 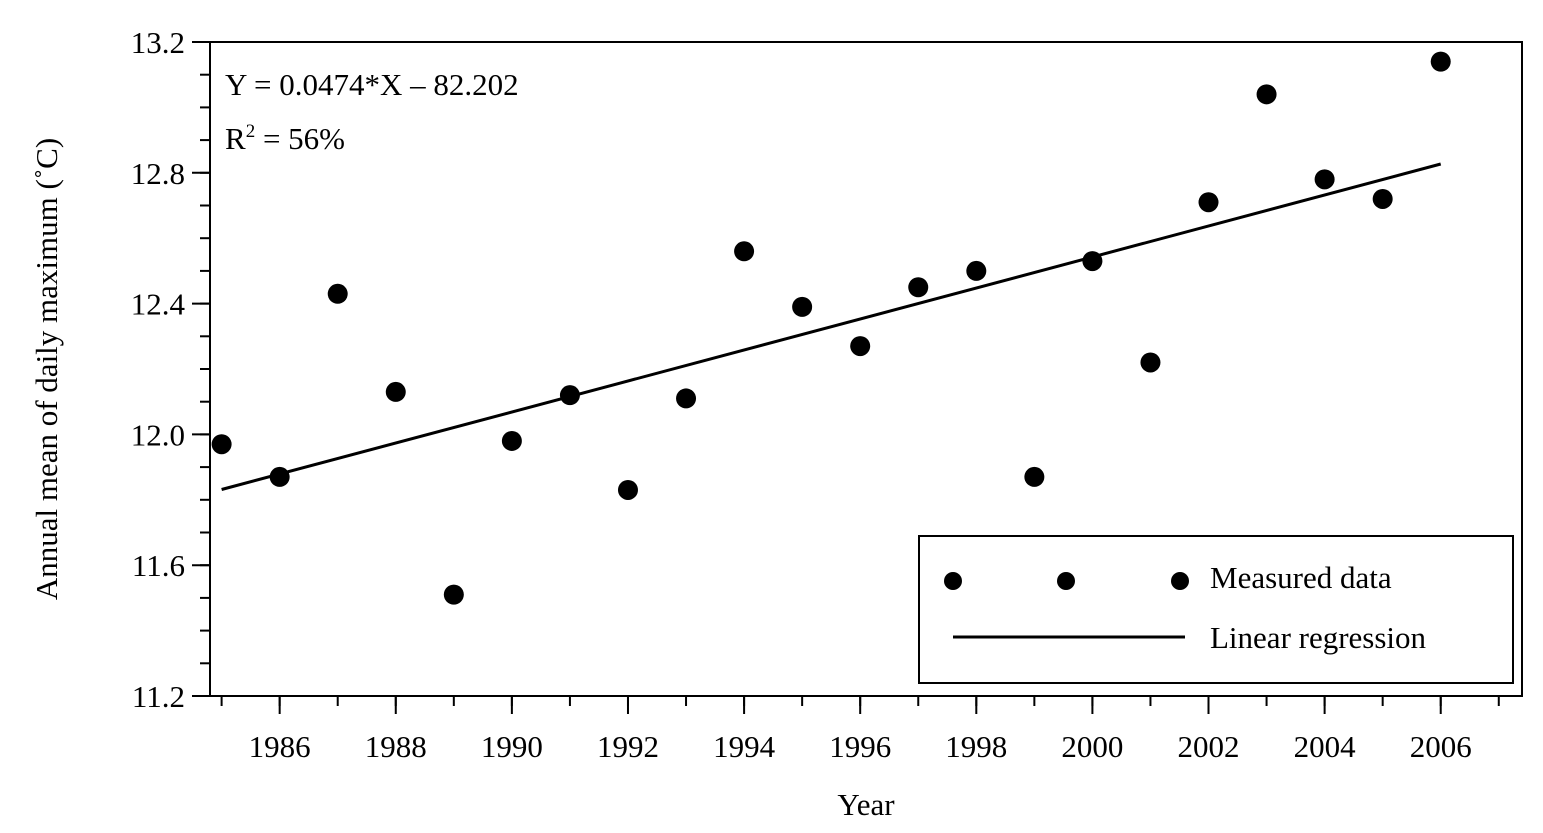 I want to click on y-tick-label: 12.8, so click(x=158, y=173).